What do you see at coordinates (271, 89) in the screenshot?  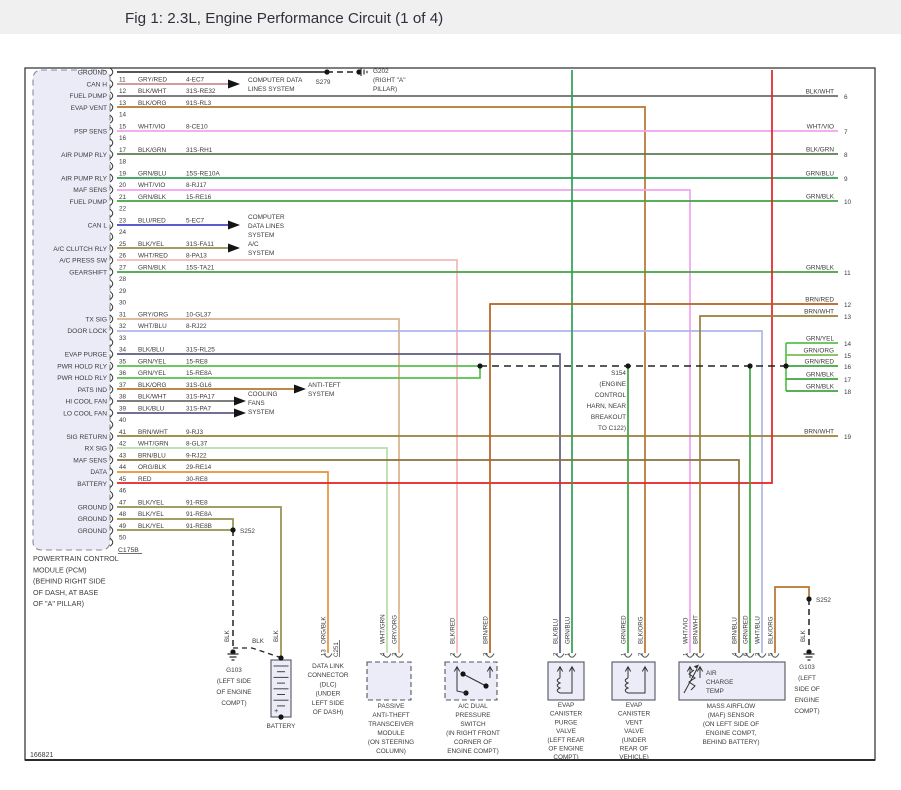 I see `system-ref: LINES SYSTEM` at bounding box center [271, 89].